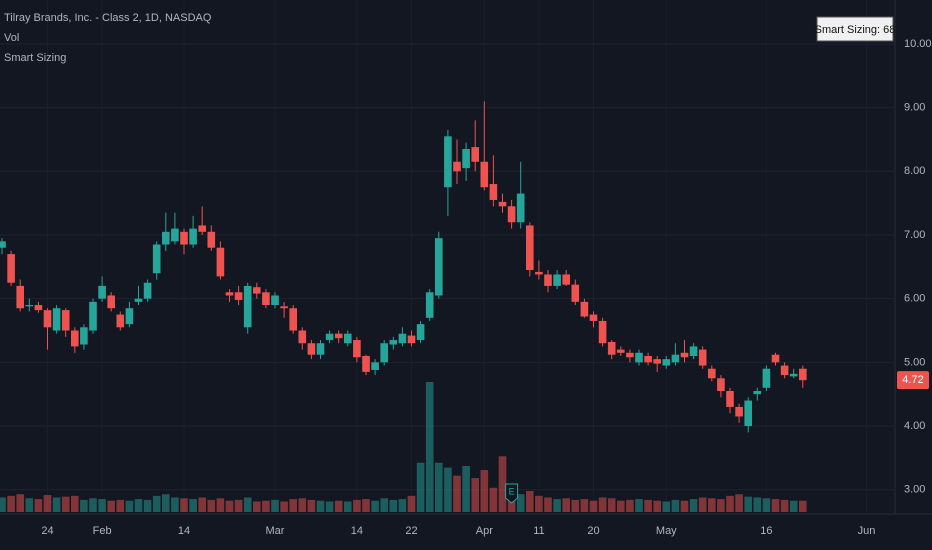  I want to click on y-tick-label: 6.00, so click(914, 299).